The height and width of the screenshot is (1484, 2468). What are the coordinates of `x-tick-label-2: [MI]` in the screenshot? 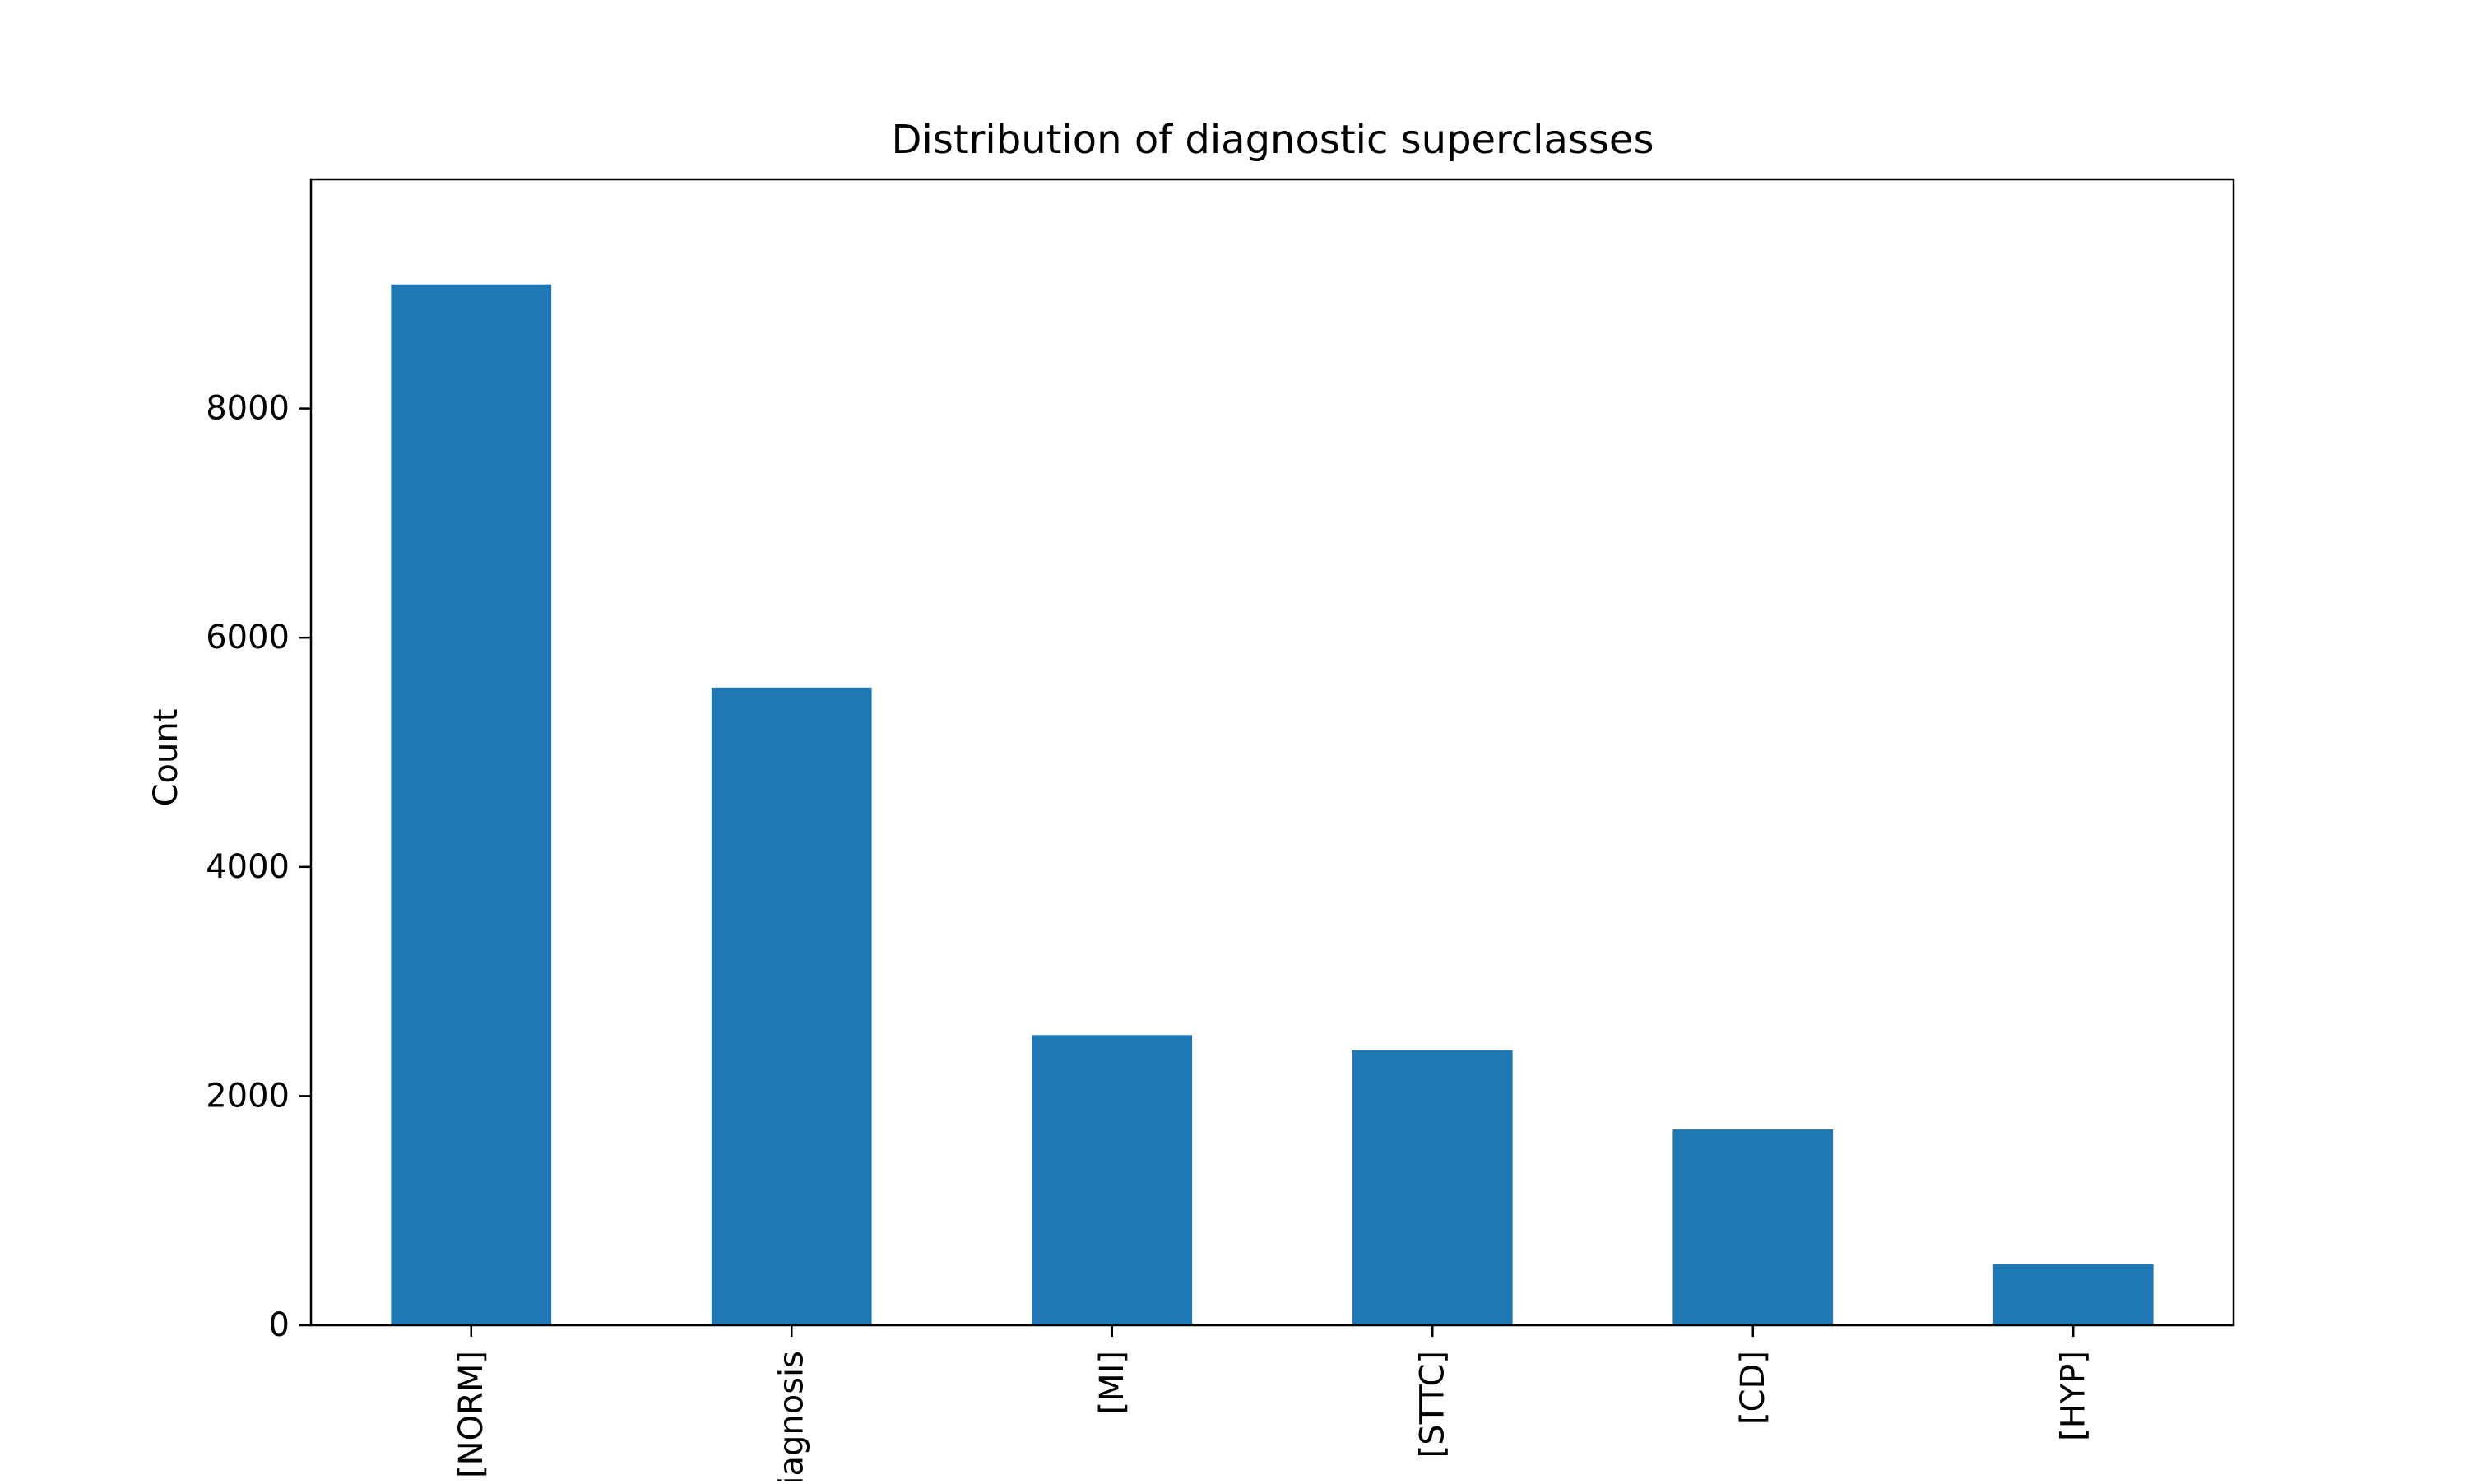 It's located at (1112, 1383).